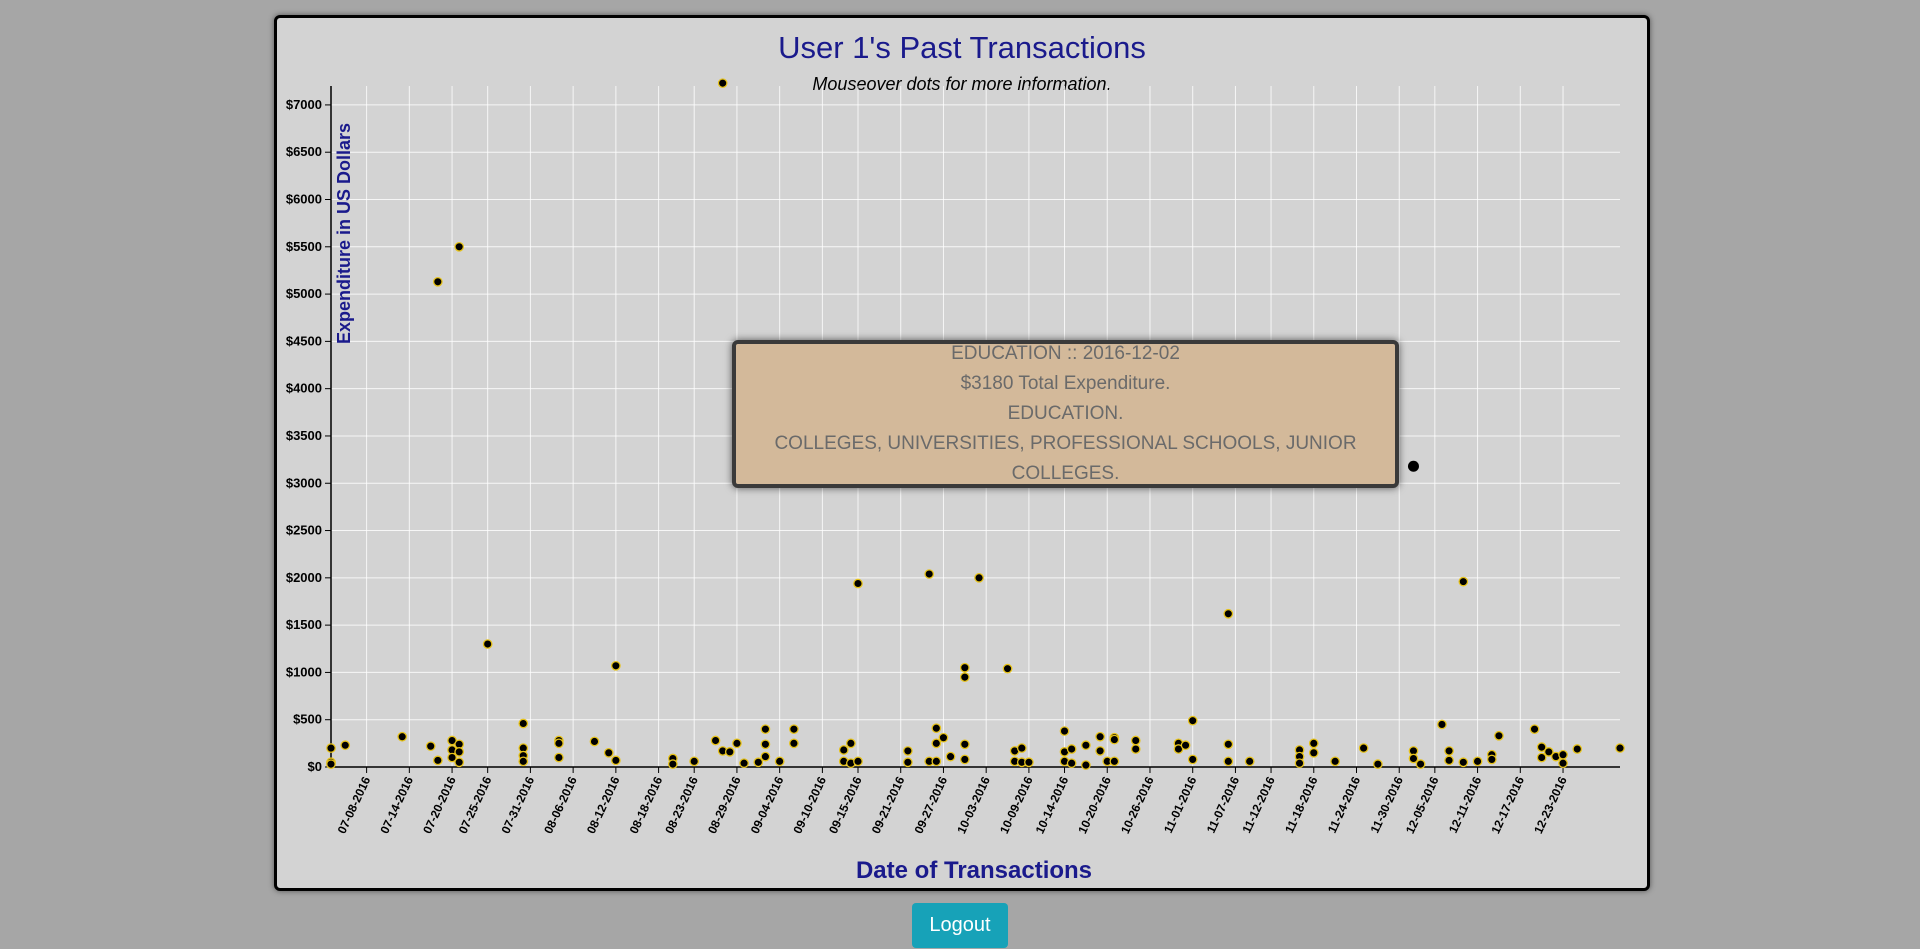  Describe the element at coordinates (304, 482) in the screenshot. I see `y-tick-label: $3000` at that location.